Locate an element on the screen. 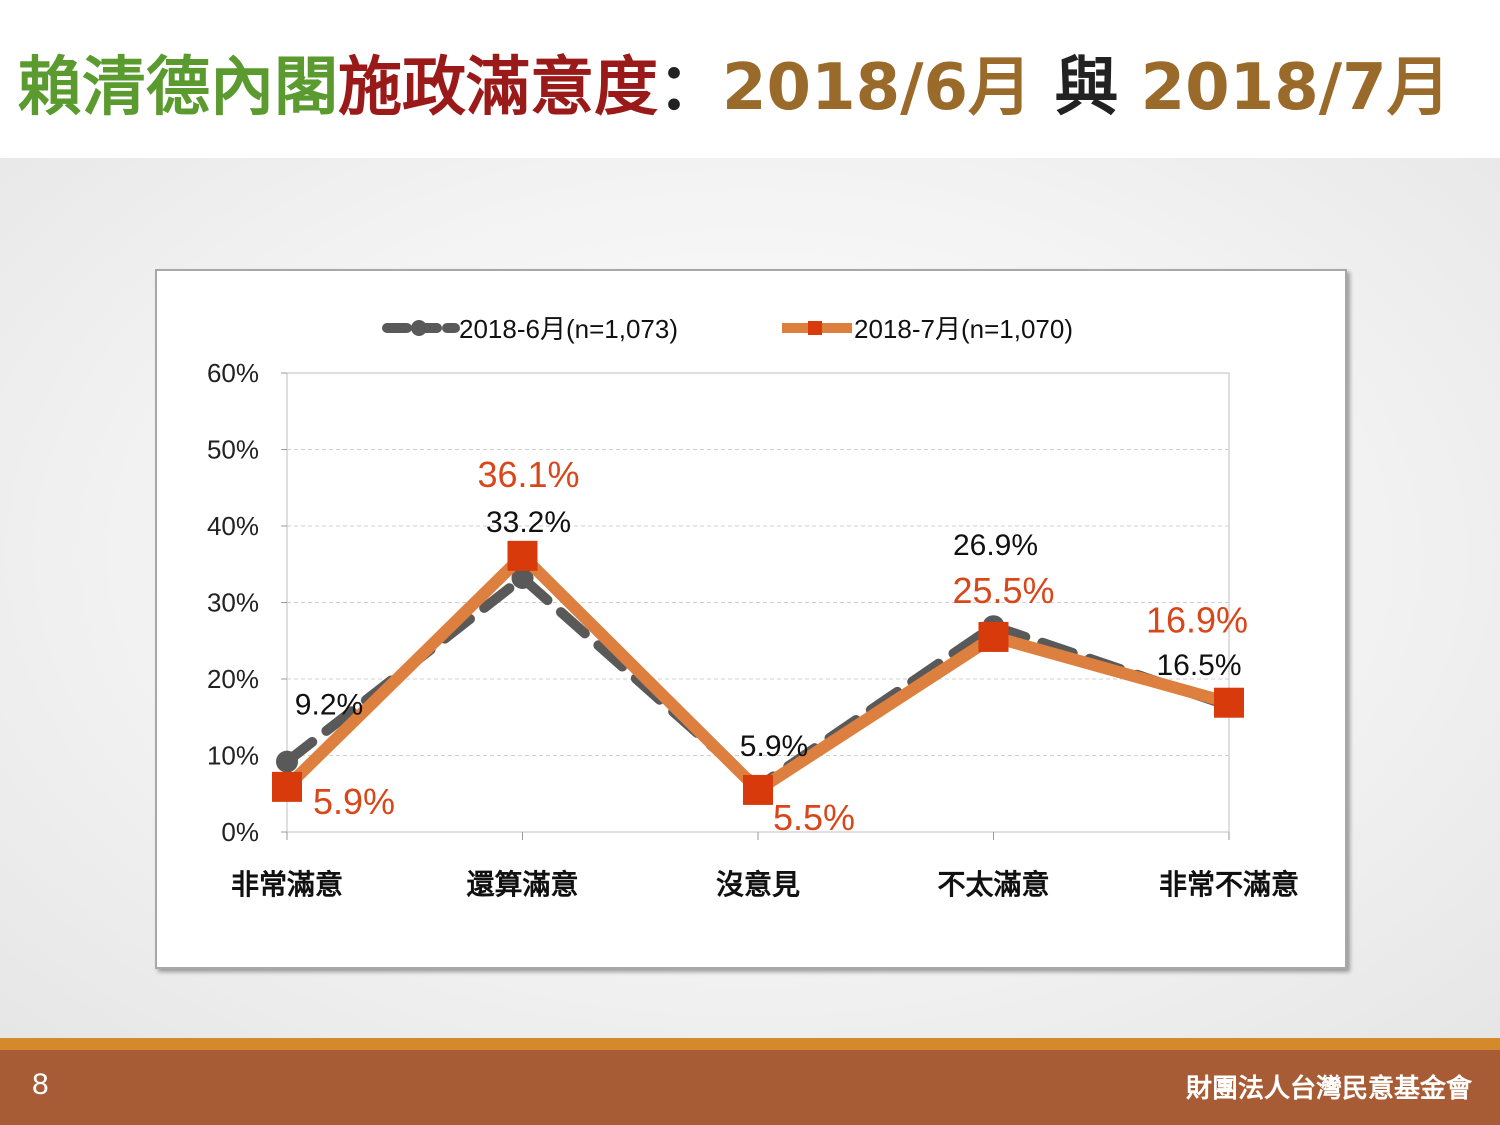 Image resolution: width=1500 pixels, height=1125 pixels. legend-label-june: 2018-6月(n=1,073) is located at coordinates (568, 329).